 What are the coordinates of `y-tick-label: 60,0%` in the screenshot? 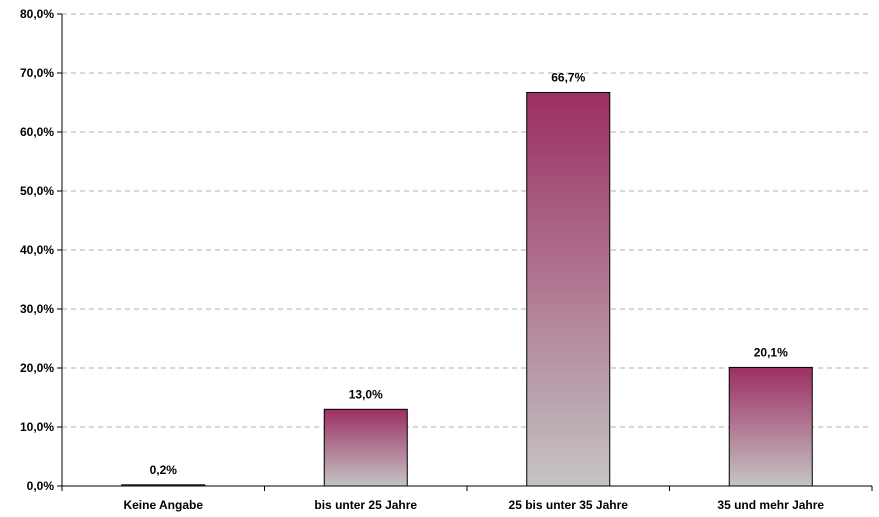 It's located at (37, 132).